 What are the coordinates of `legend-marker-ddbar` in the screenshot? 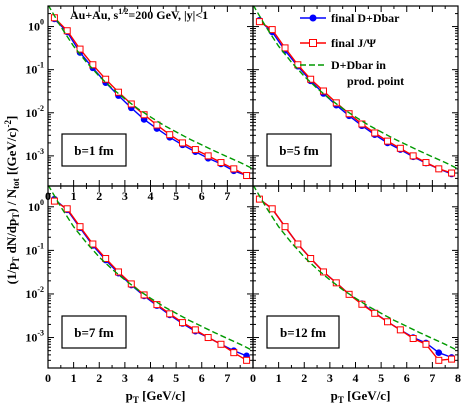 It's located at (313, 18).